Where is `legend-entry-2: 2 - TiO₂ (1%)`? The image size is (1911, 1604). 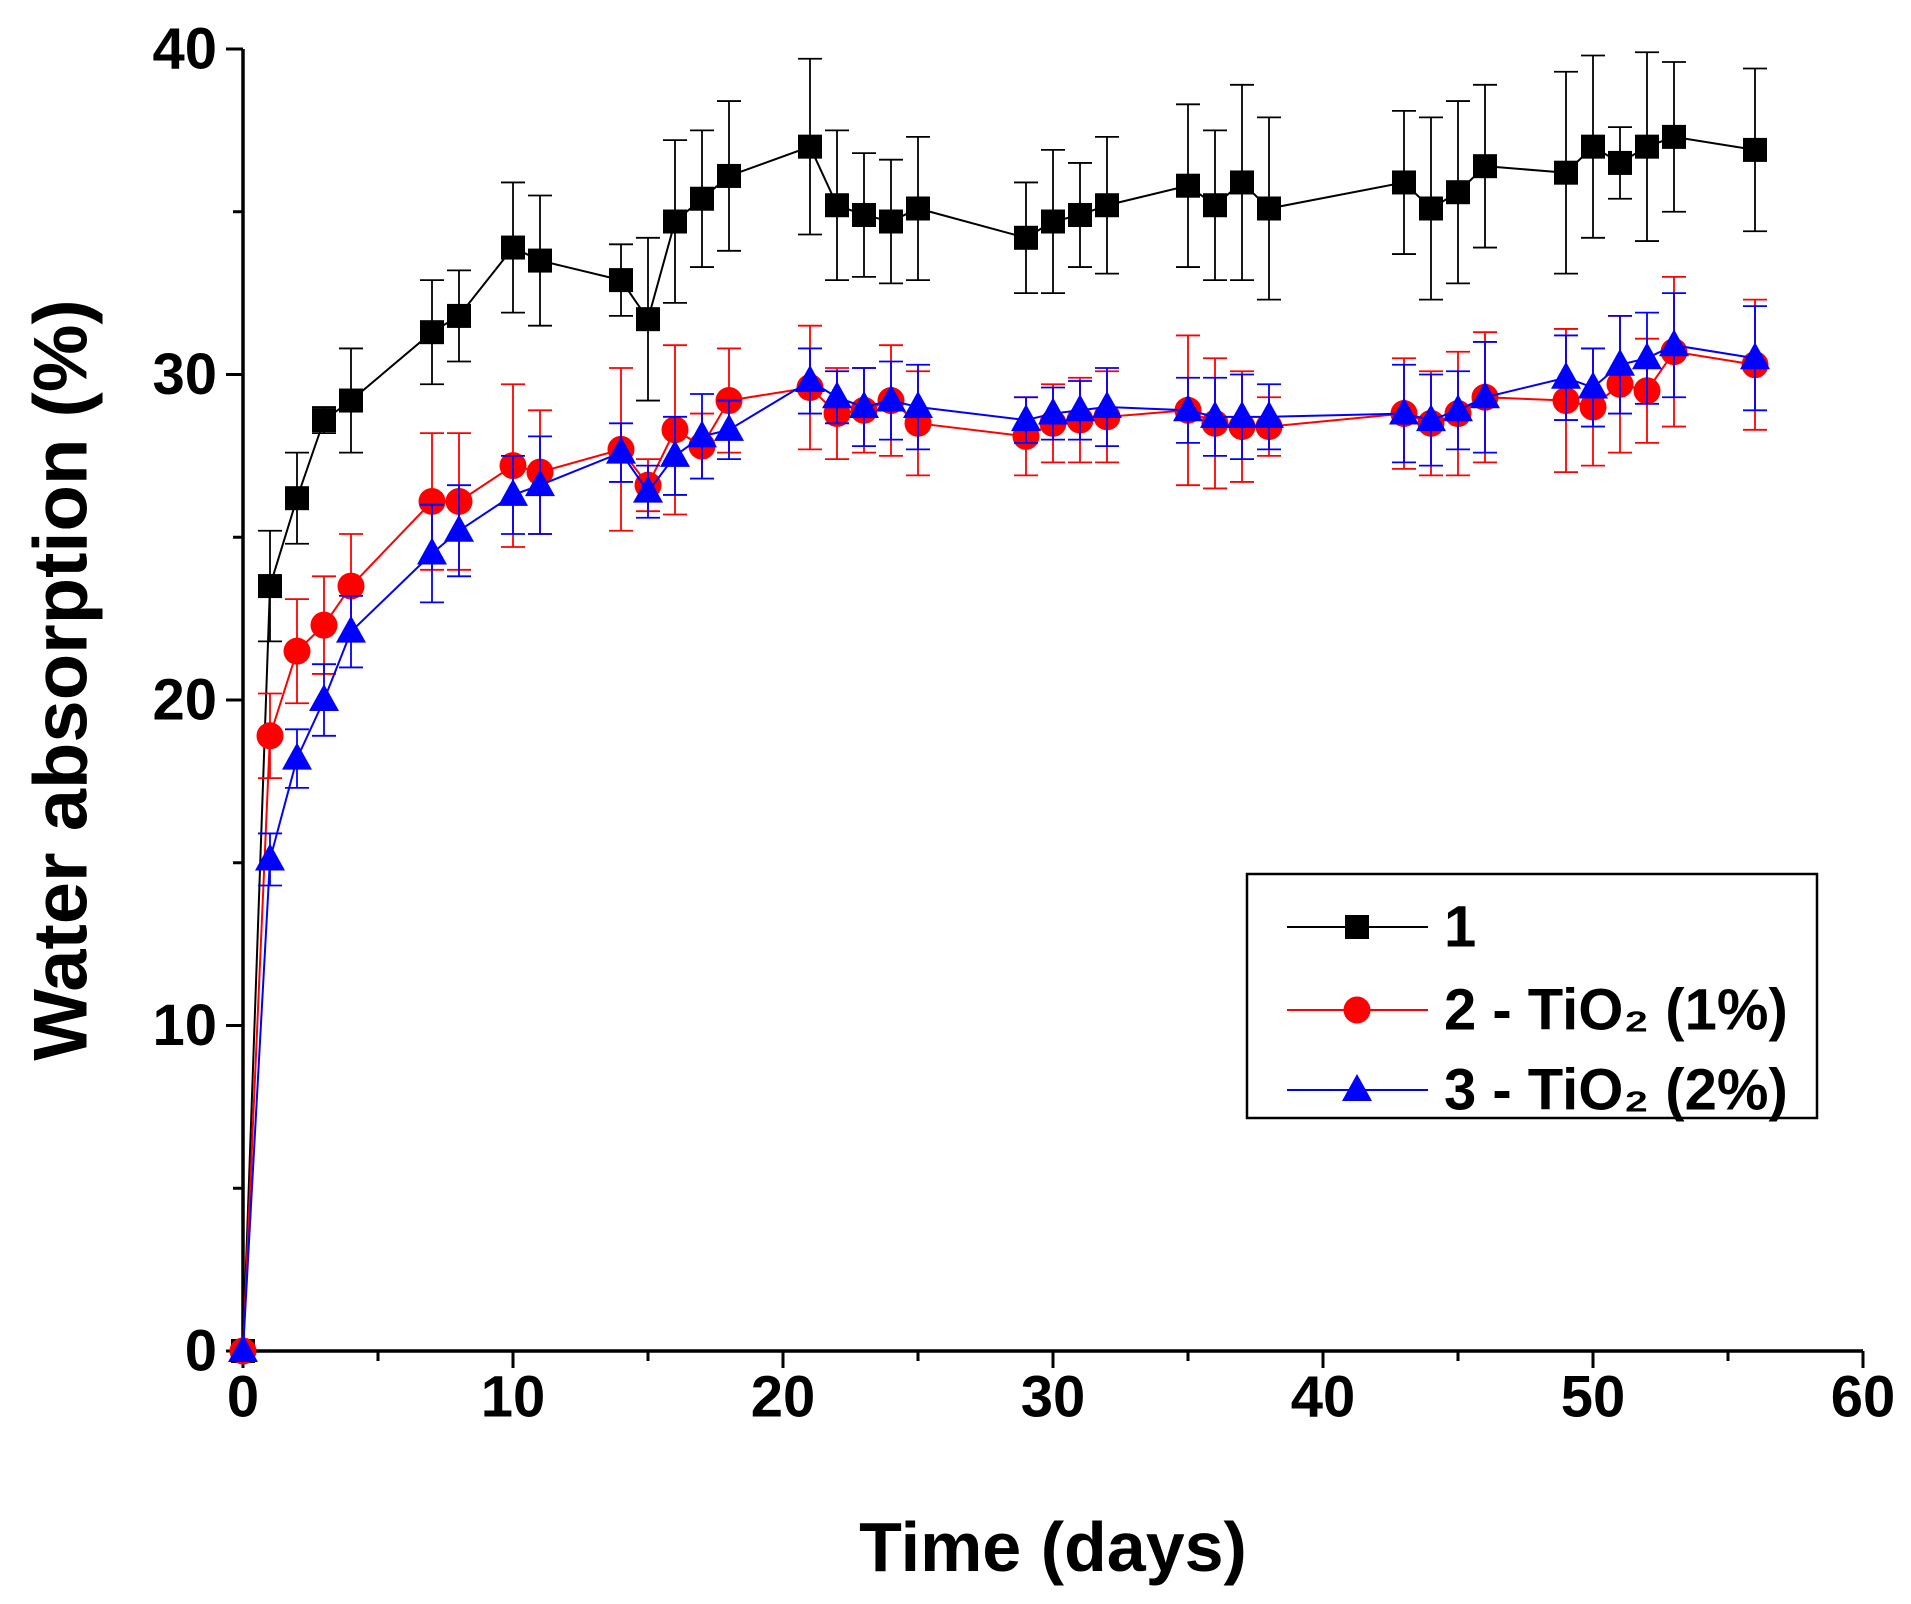 legend-entry-2: 2 - TiO₂ (1%) is located at coordinates (1537, 1010).